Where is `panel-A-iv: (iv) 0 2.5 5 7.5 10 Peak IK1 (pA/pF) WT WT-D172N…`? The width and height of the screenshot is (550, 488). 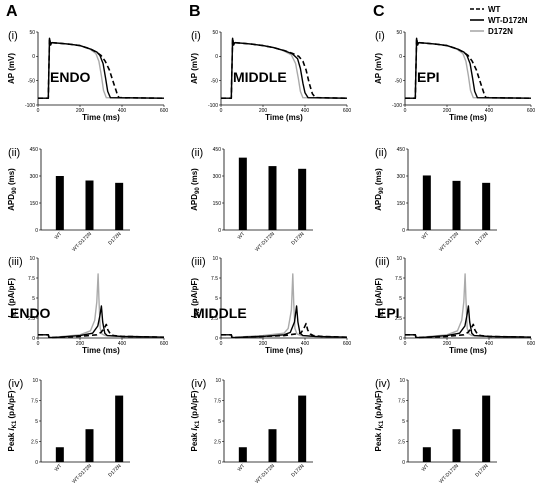 panel-A-iv: (iv) 0 2.5 5 7.5 10 Peak IK1 (pA/pF) WT WT-D172N… is located at coordinates (68, 431).